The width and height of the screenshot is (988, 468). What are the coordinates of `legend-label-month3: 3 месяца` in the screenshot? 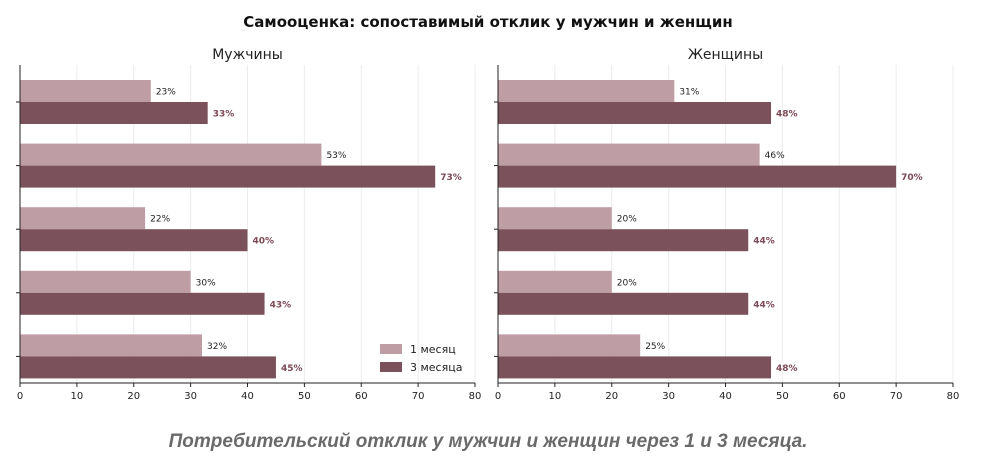 It's located at (436, 367).